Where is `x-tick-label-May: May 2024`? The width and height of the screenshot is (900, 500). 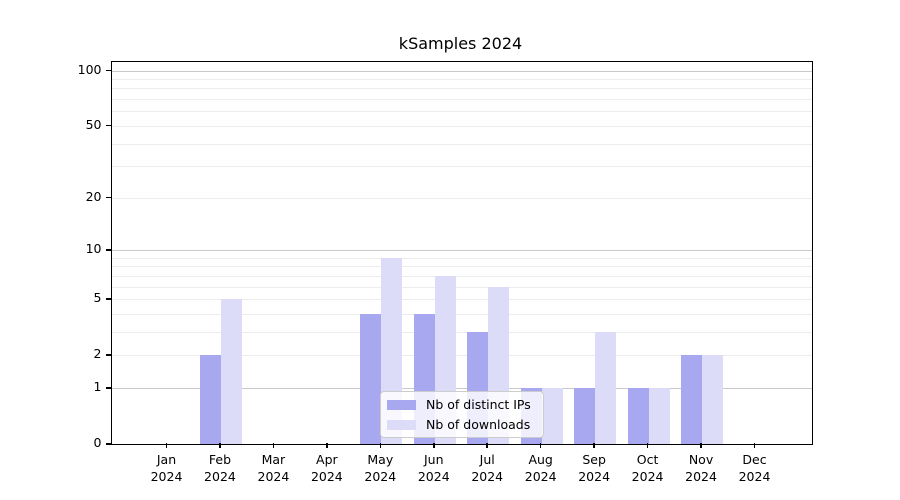 x-tick-label-May: May 2024 is located at coordinates (380, 468).